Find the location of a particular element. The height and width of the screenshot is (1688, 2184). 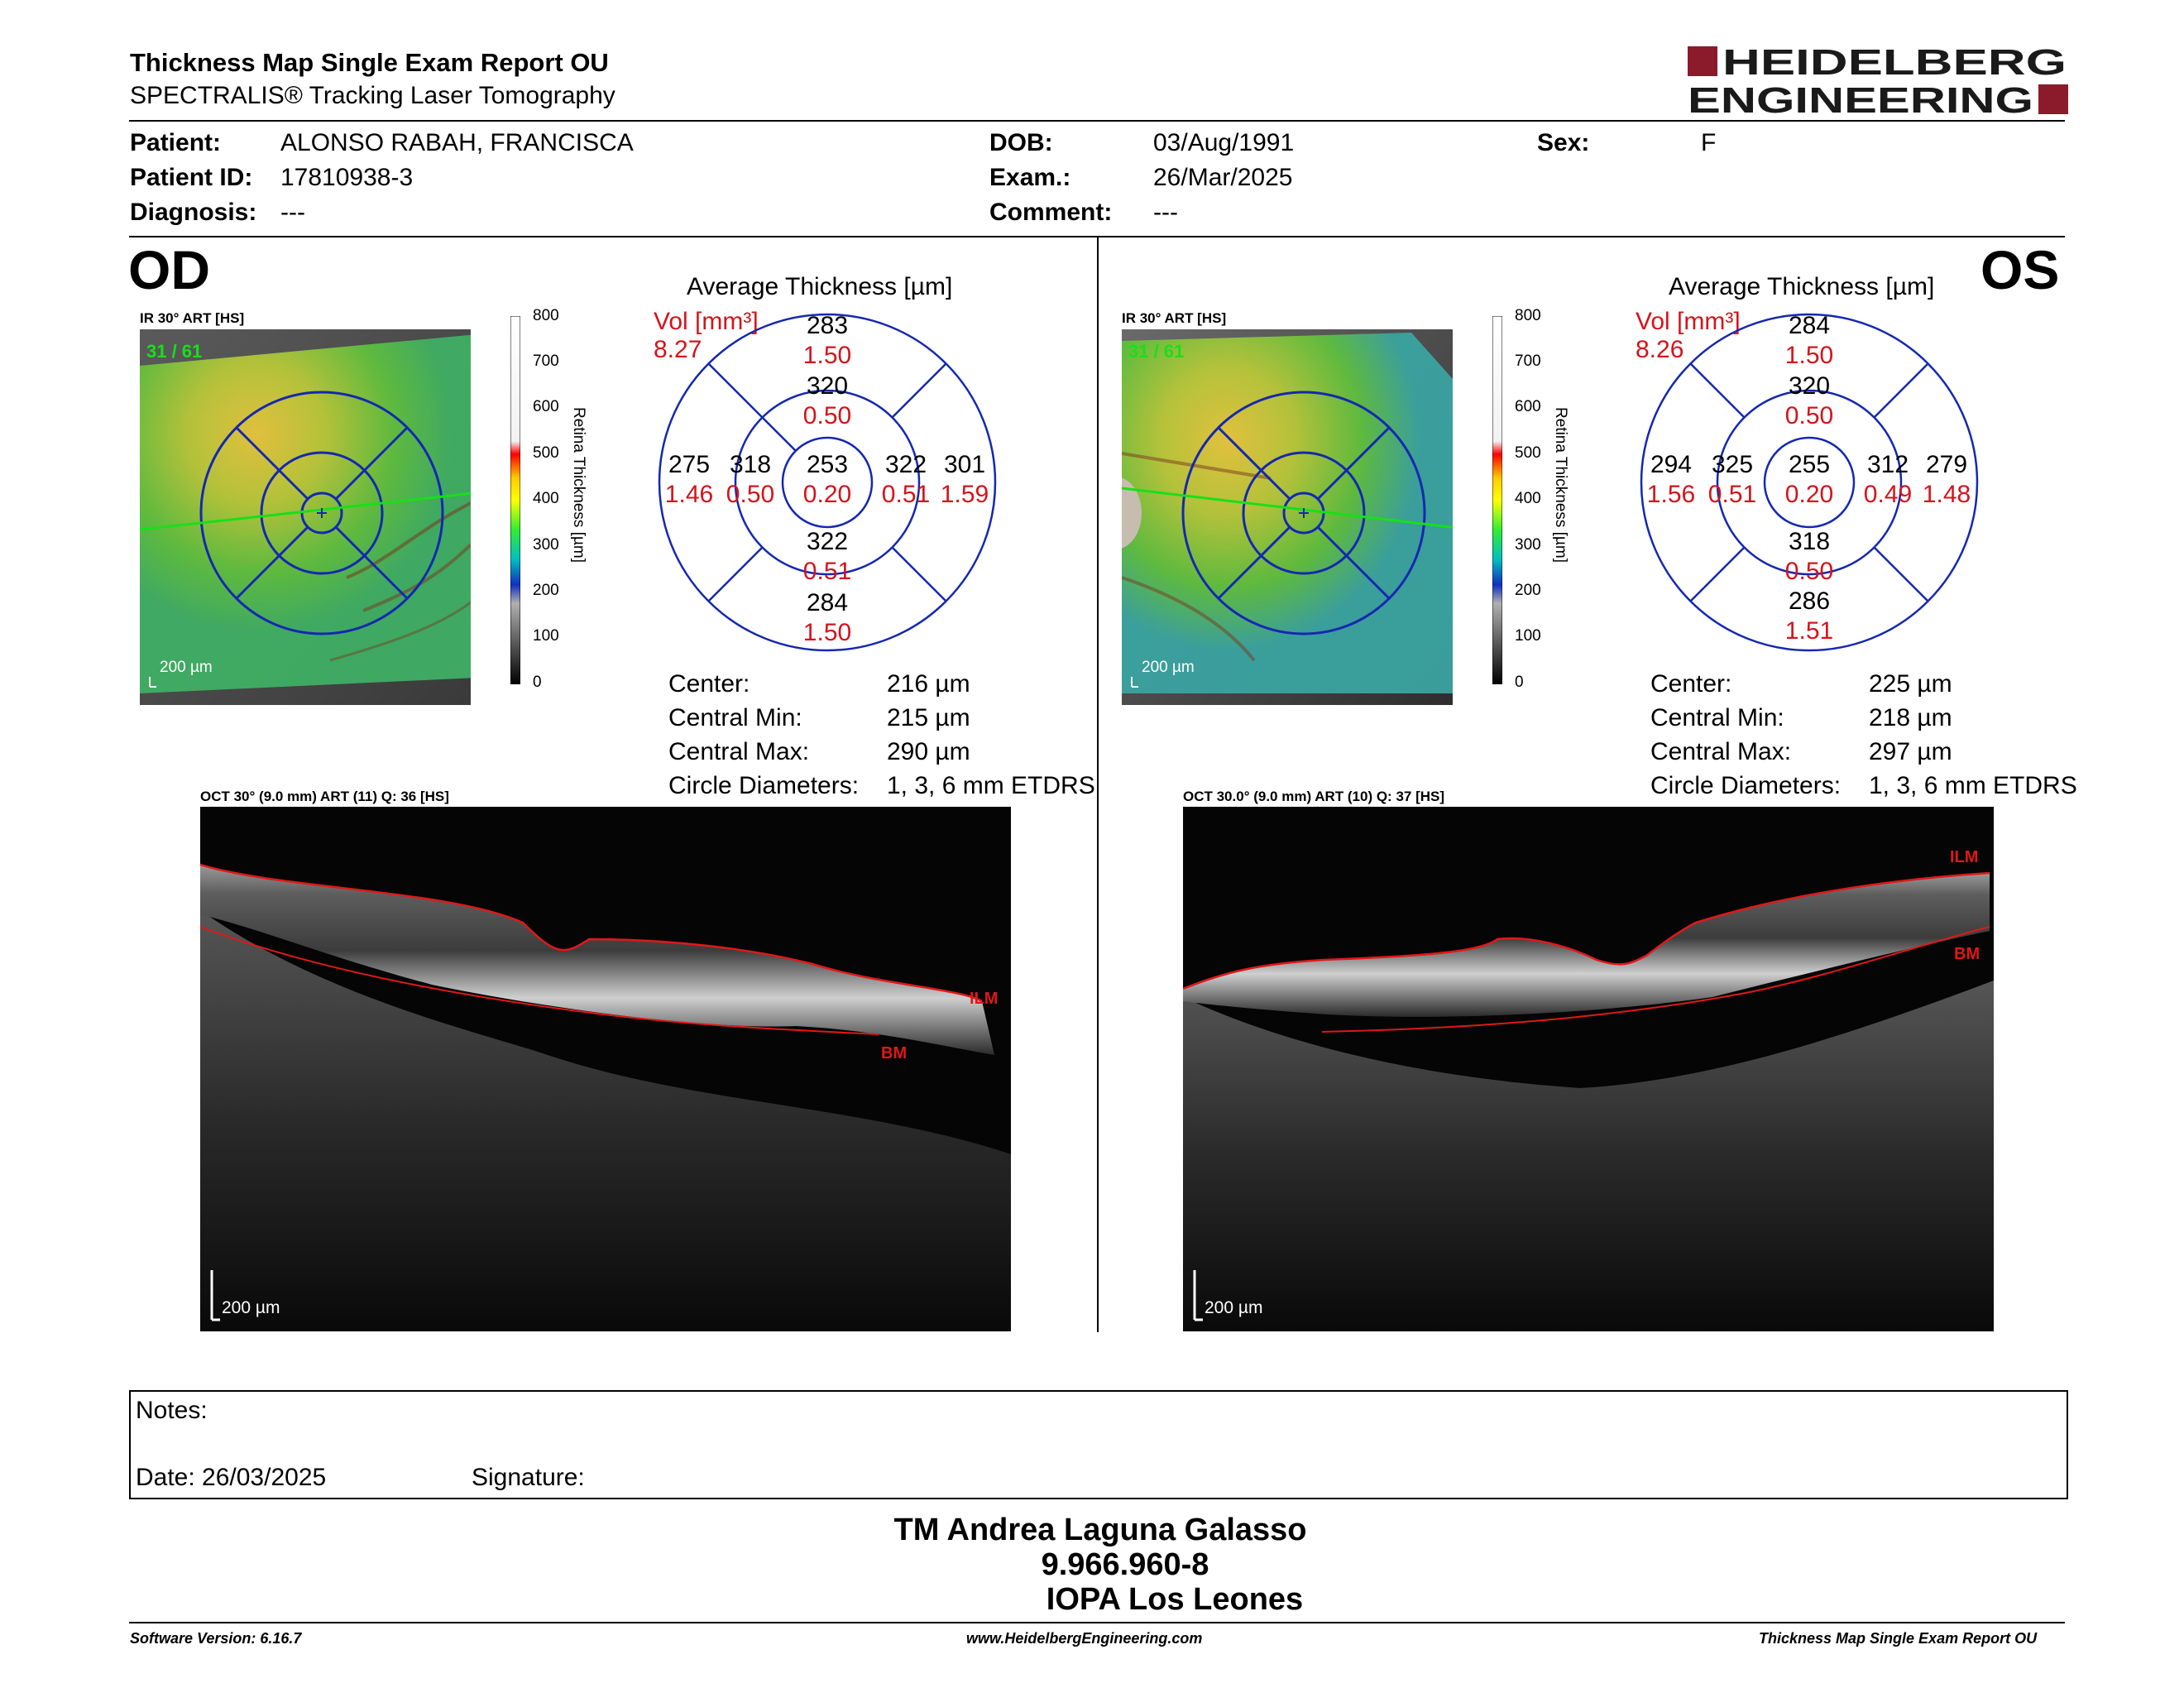

sex-label: Sex: is located at coordinates (1563, 142).